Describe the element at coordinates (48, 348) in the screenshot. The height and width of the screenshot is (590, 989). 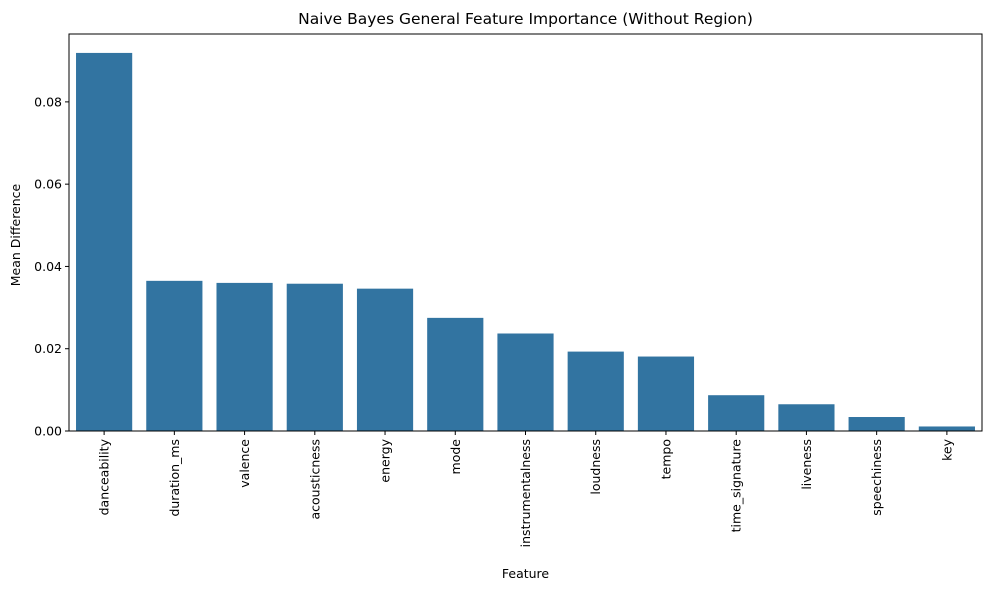
I see `y-tick-label: 0.02` at that location.